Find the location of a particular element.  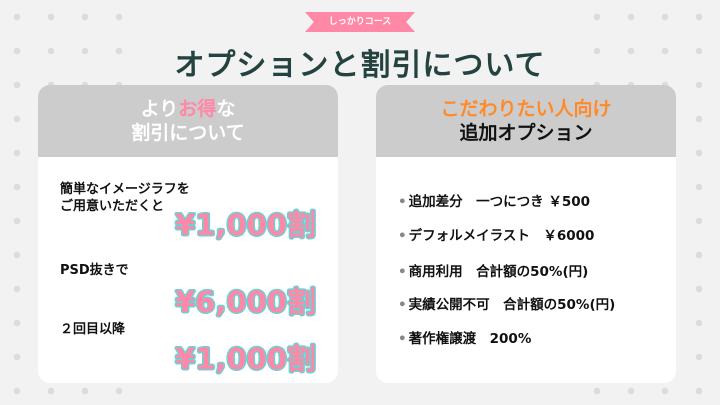

page-title: オプションと割引について is located at coordinates (360, 65).